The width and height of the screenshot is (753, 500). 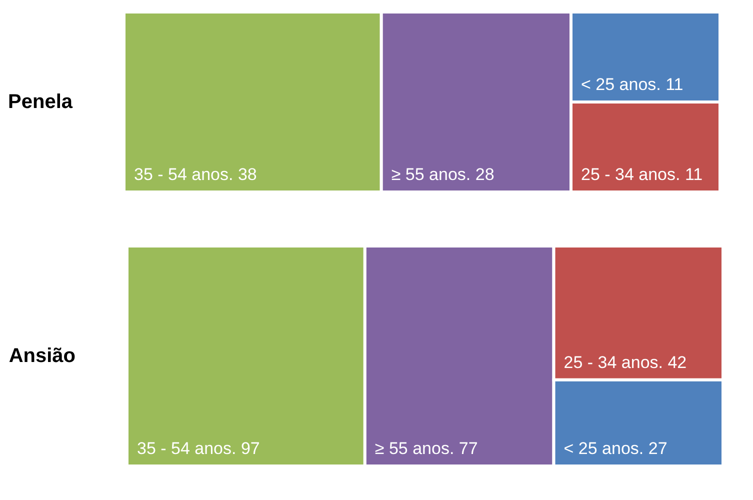 What do you see at coordinates (484, 174) in the screenshot?
I see `data-label: 28` at bounding box center [484, 174].